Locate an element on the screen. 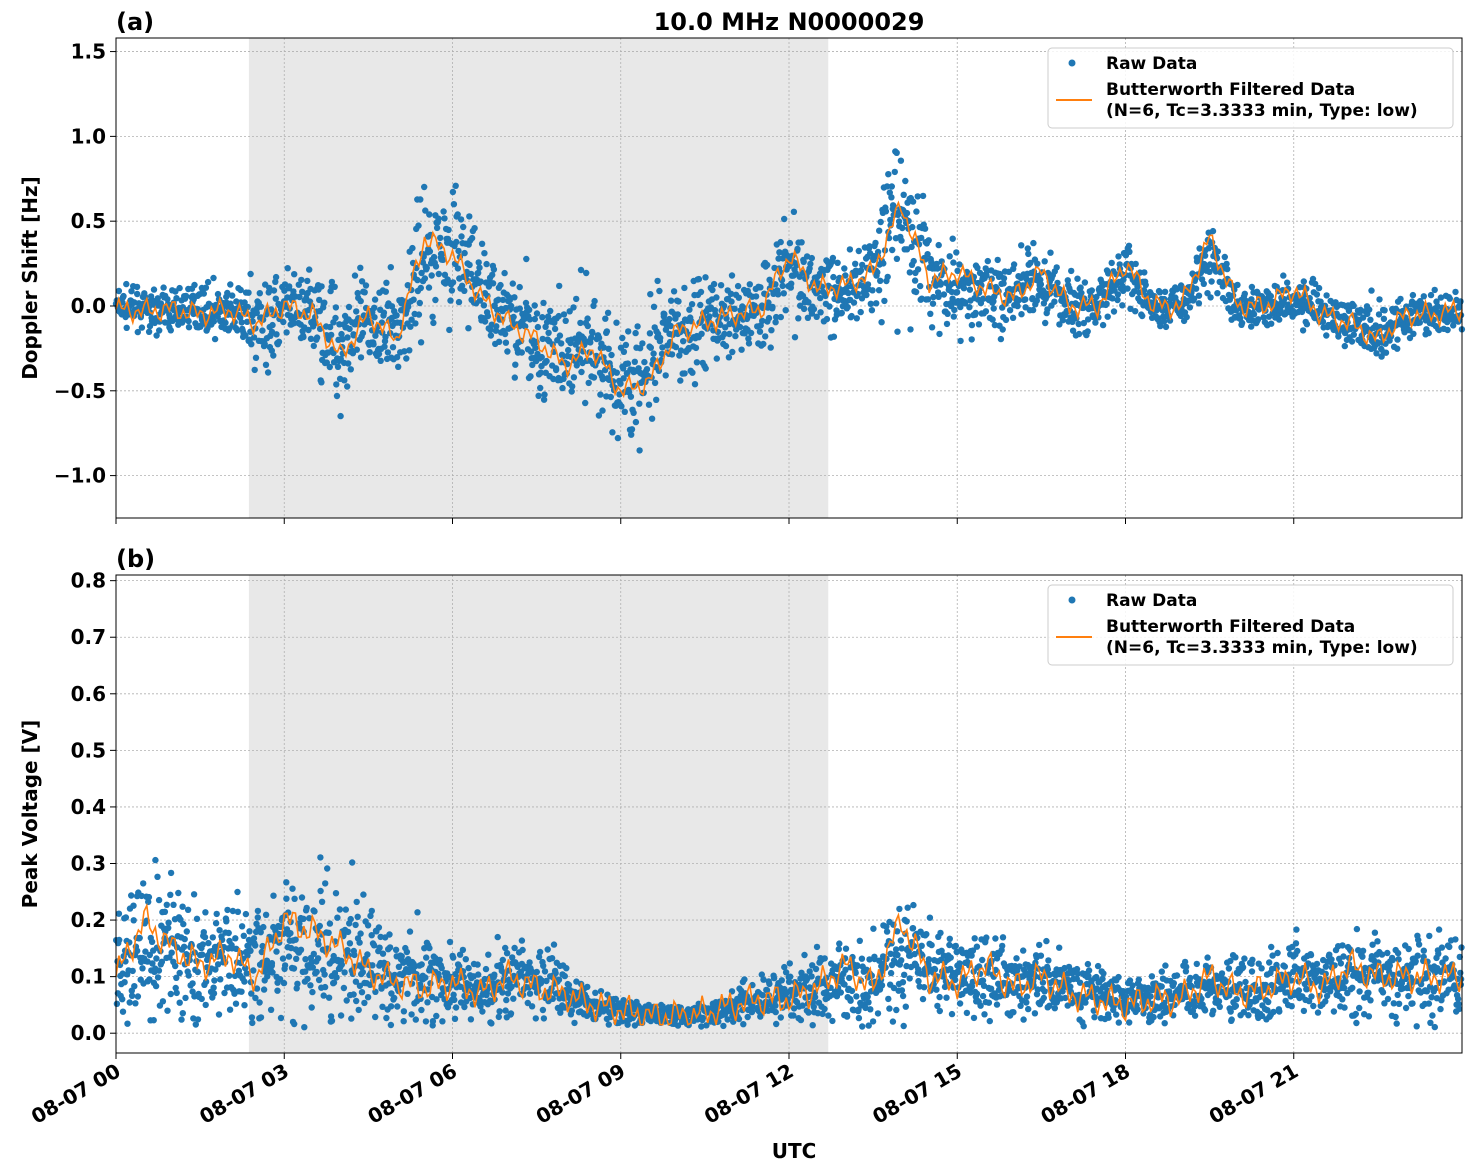 This screenshot has width=1472, height=1172. y-tick-label: 1.0 is located at coordinates (88, 136).